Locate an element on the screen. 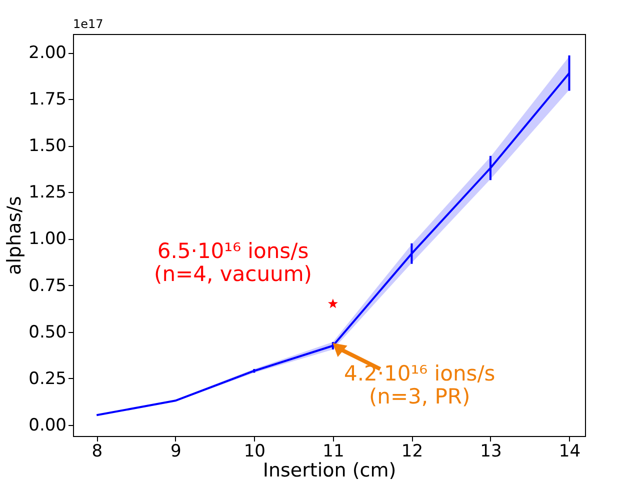 Image resolution: width=629 pixels, height=486 pixels. text: 1e17 is located at coordinates (88, 24).